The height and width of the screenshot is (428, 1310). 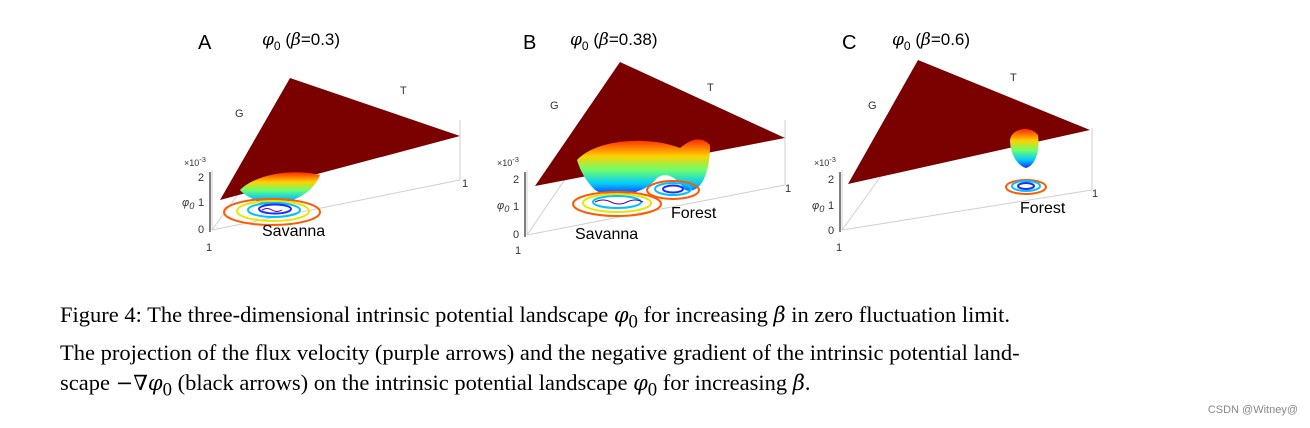 What do you see at coordinates (849, 43) in the screenshot?
I see `panel-label: C` at bounding box center [849, 43].